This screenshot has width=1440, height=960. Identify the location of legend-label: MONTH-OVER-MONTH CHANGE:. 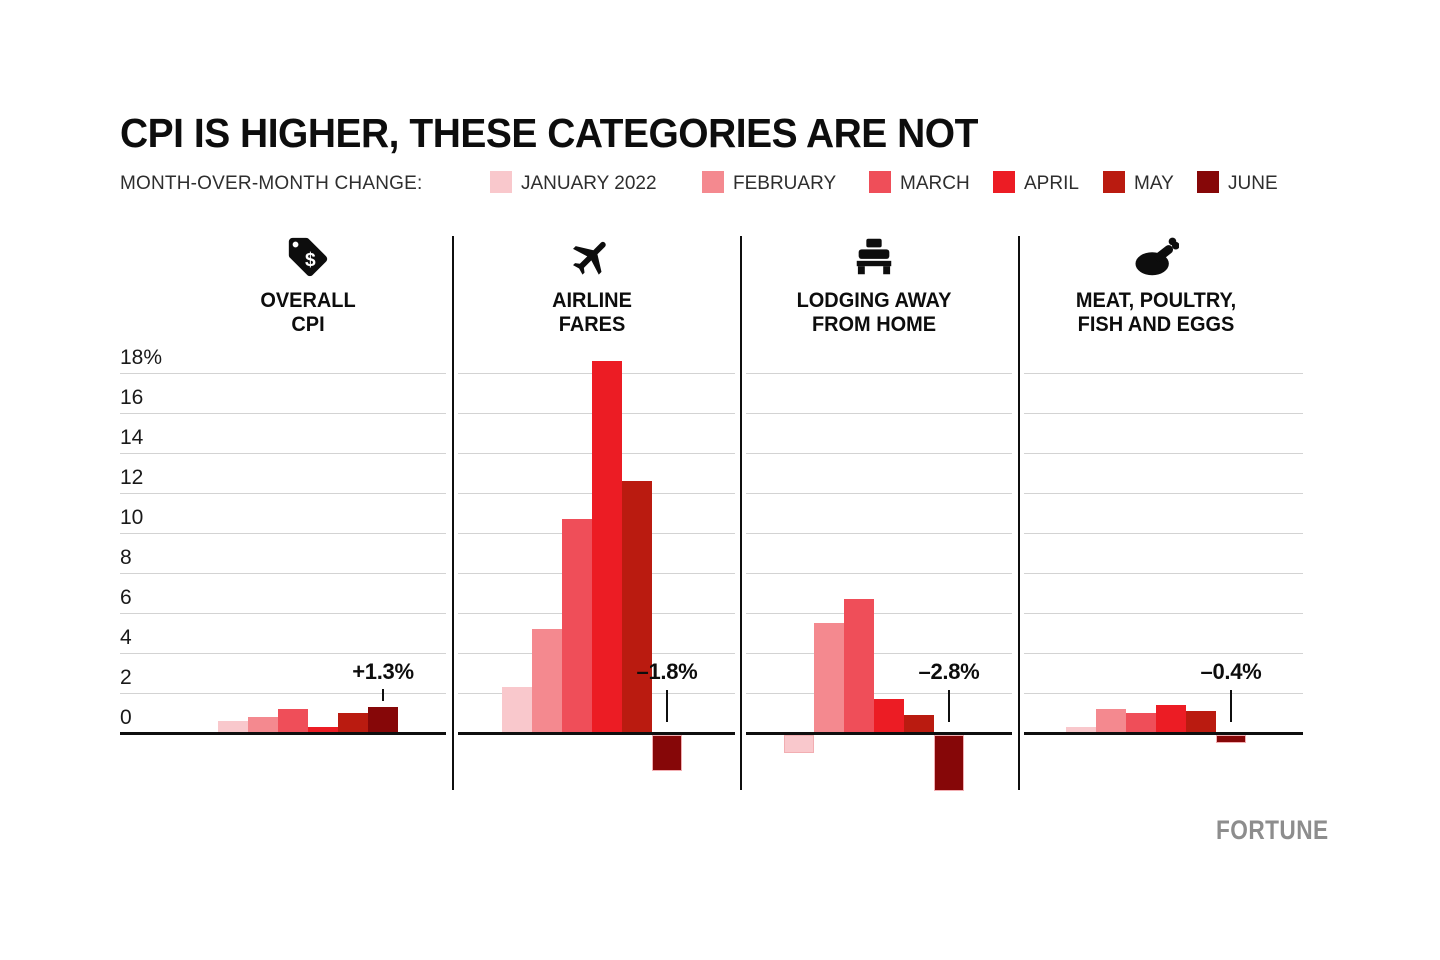
(271, 183).